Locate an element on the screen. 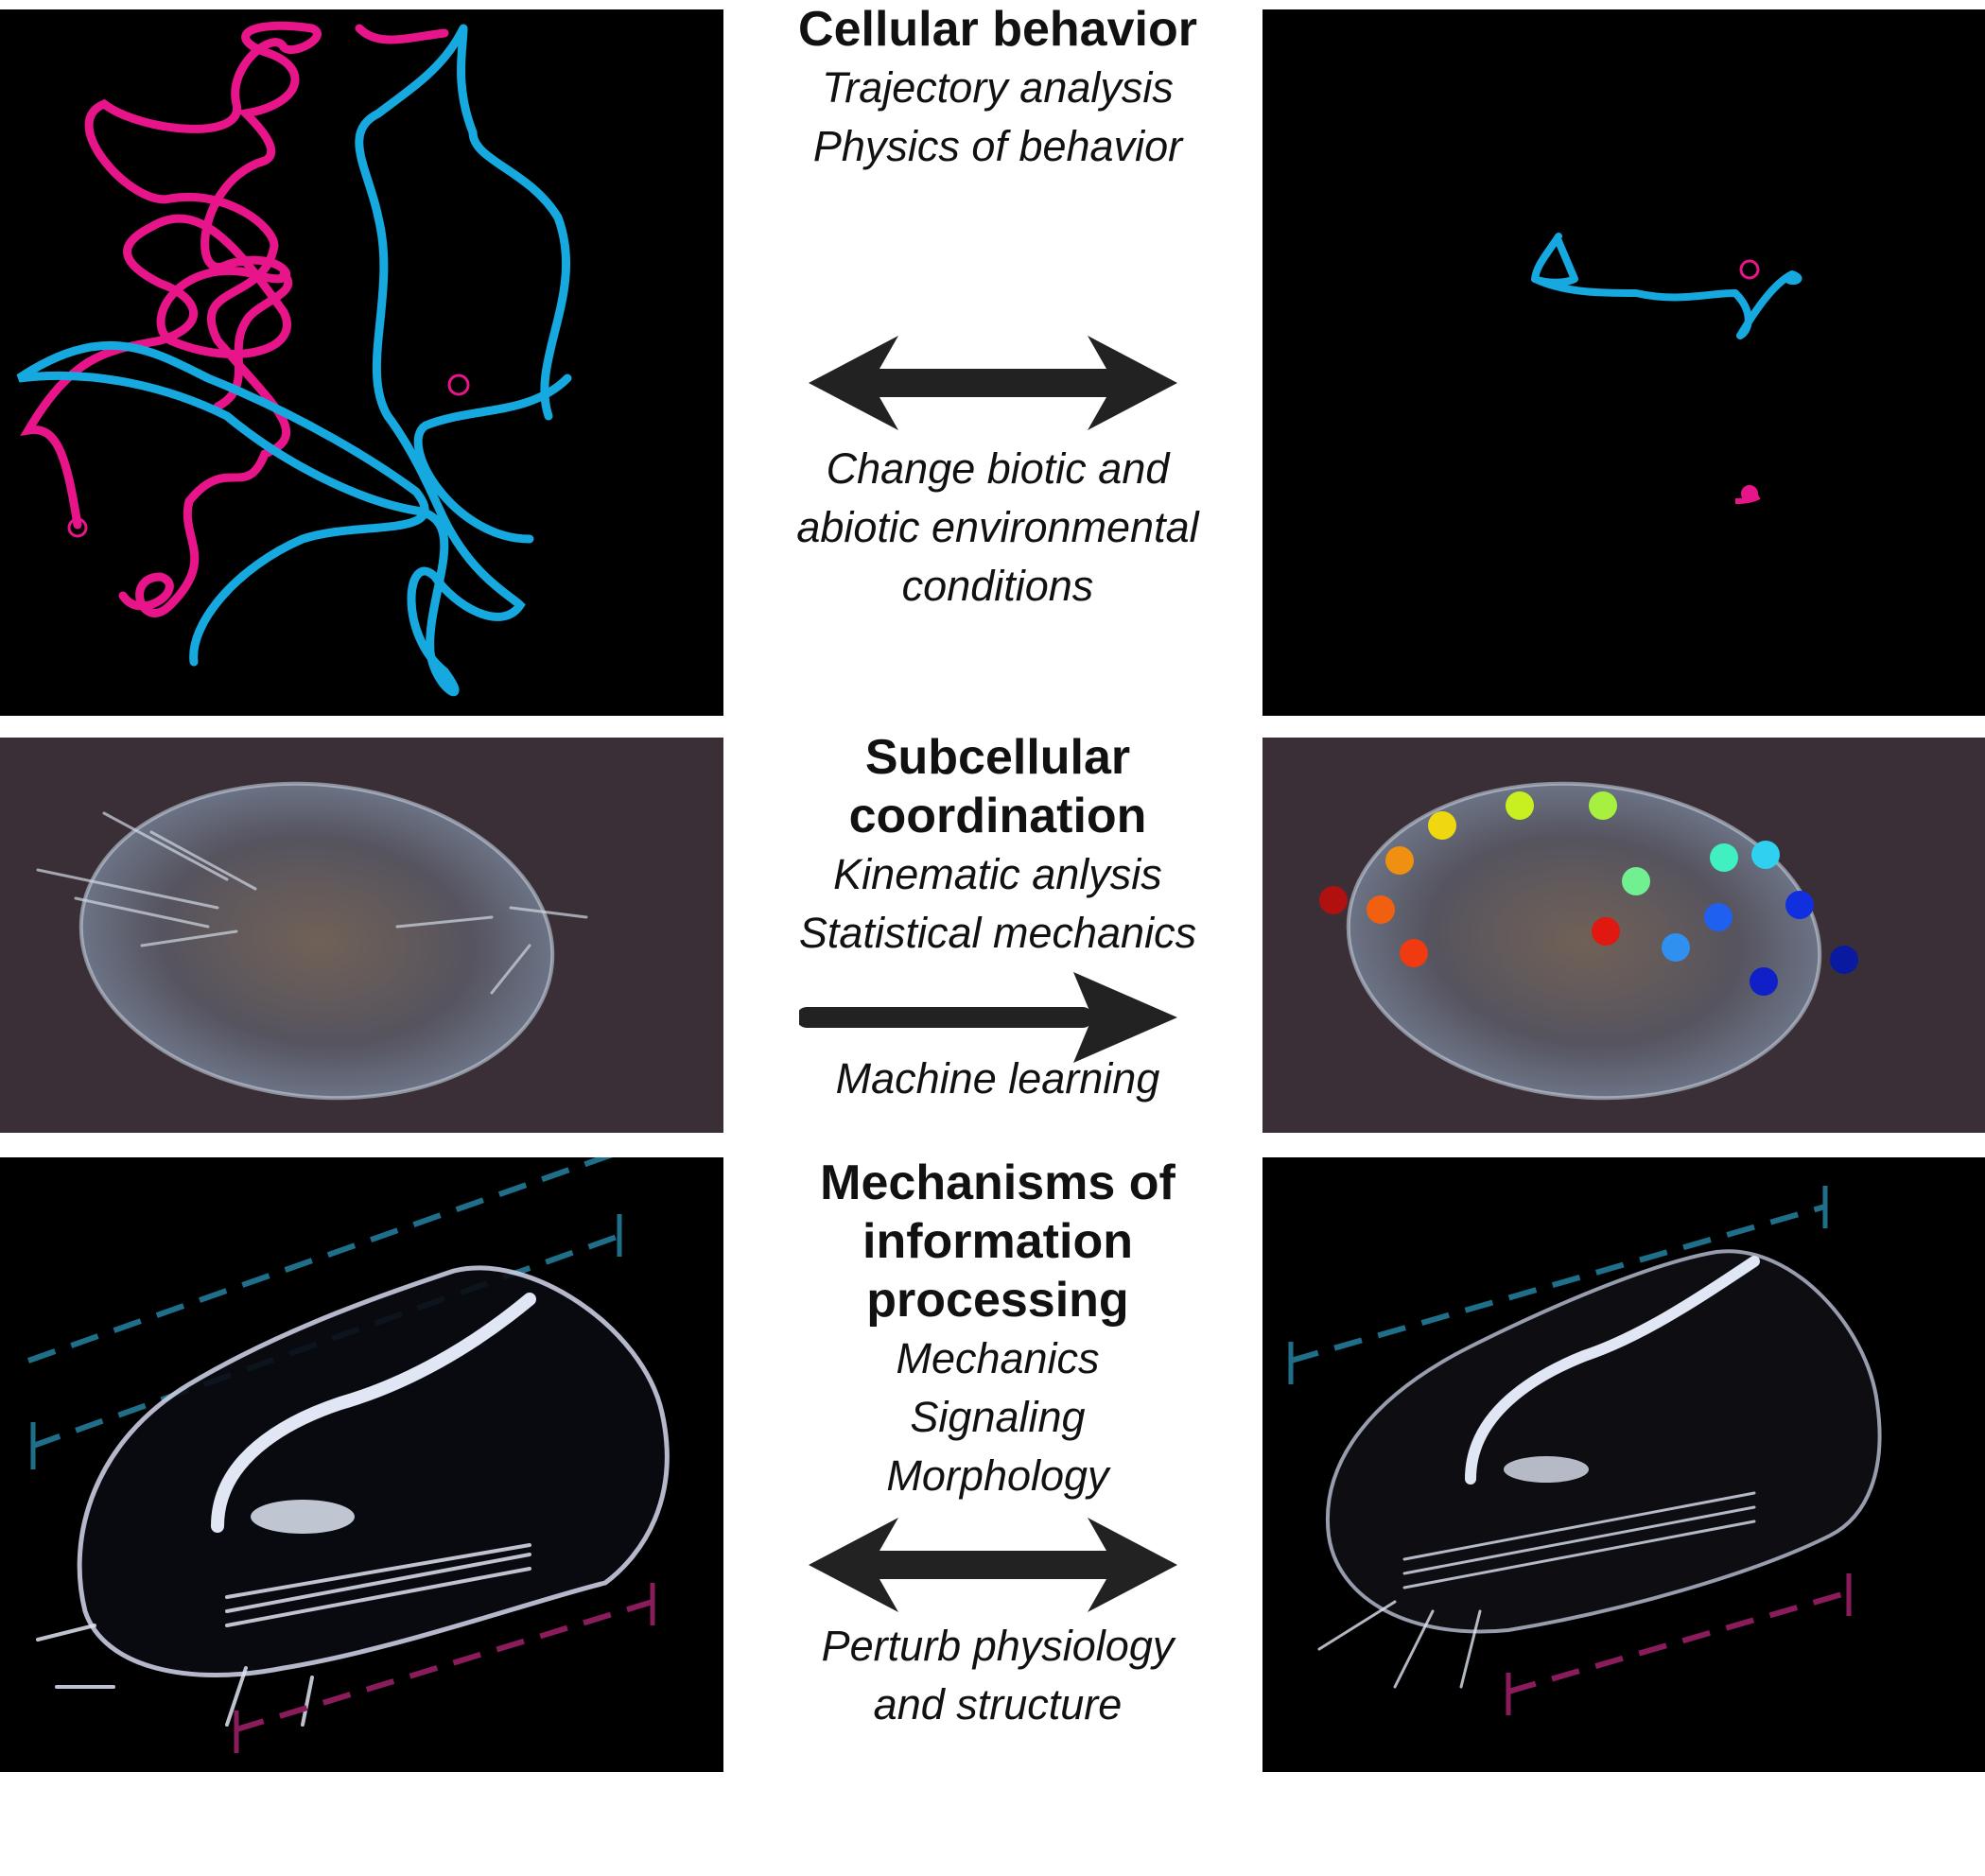  cell-illustration-right is located at coordinates (1589, 941).